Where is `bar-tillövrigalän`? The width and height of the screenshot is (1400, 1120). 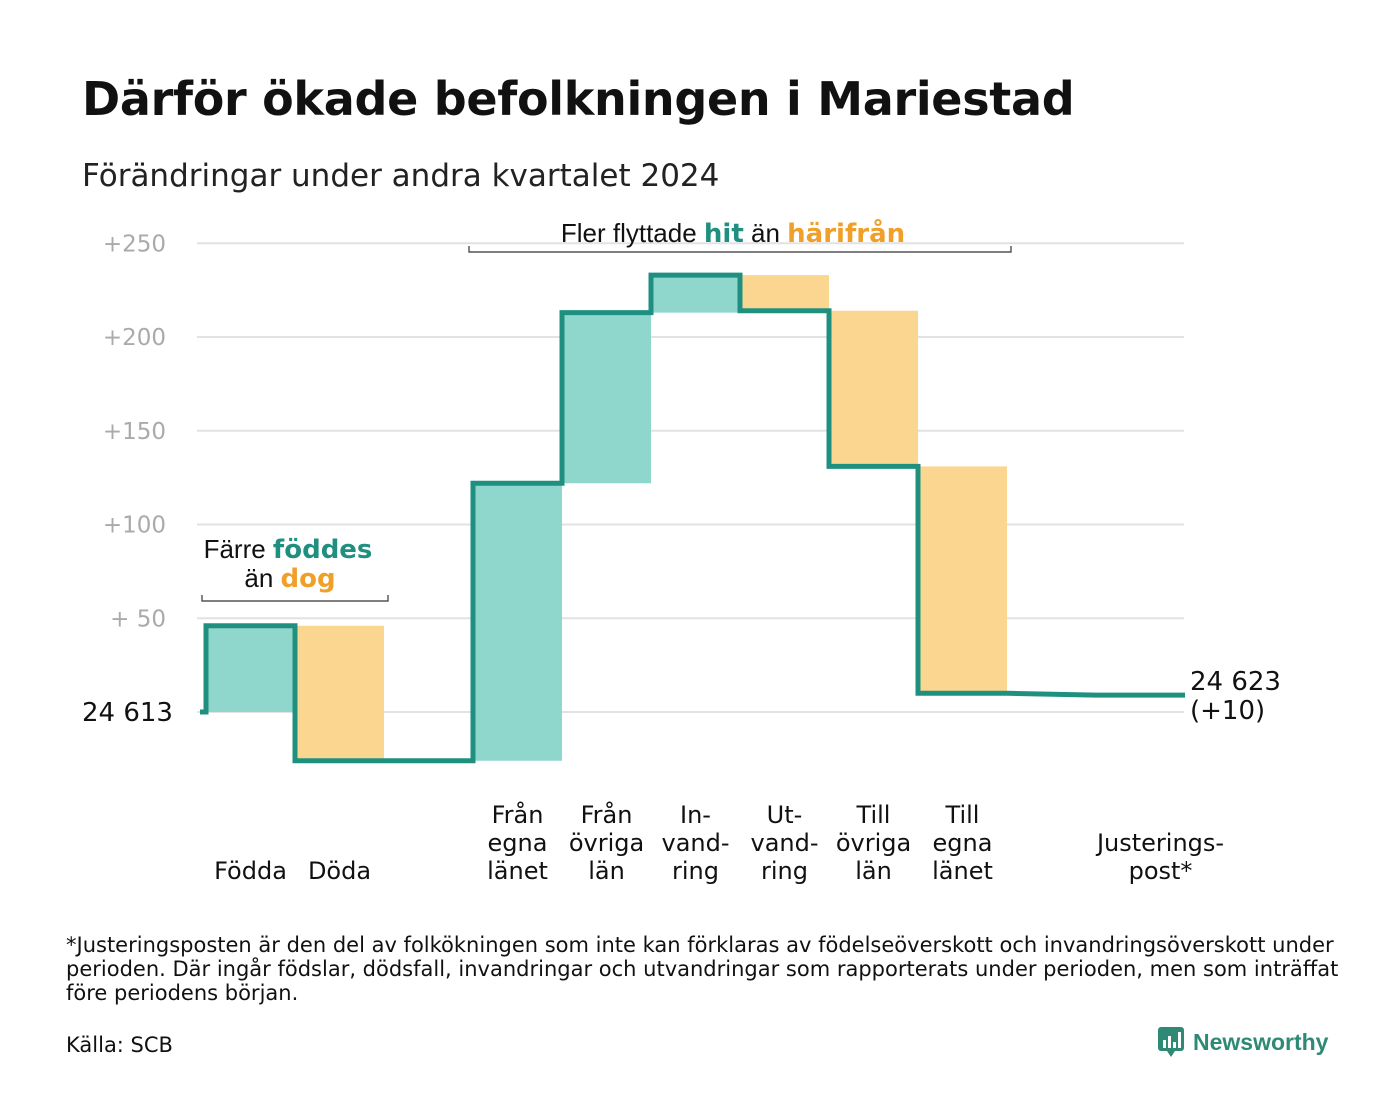 bar-tillövrigalän is located at coordinates (873, 388).